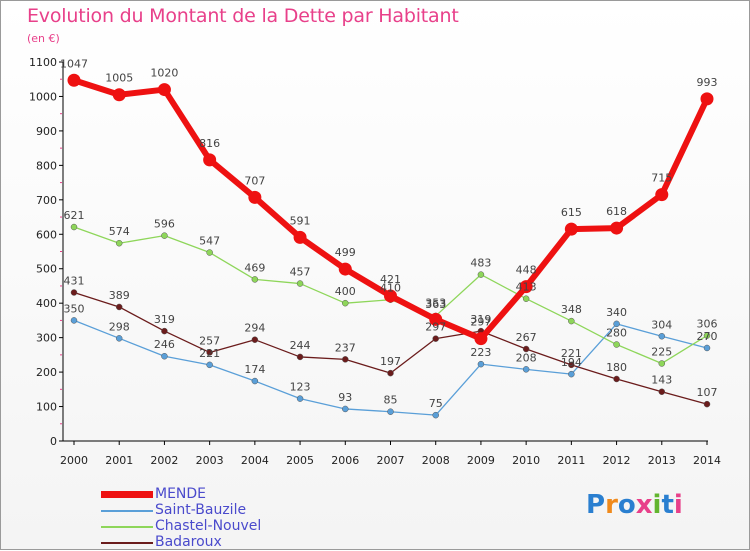 The image size is (750, 551). What do you see at coordinates (616, 333) in the screenshot?
I see `data-label-chastel-nouvel: 280` at bounding box center [616, 333].